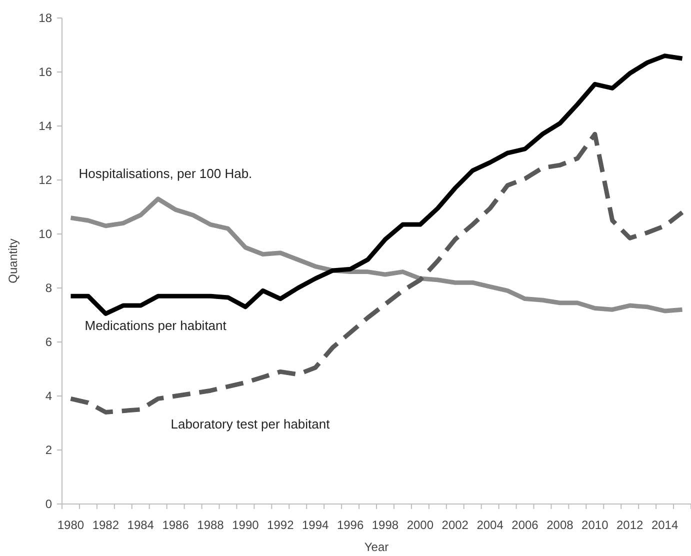  What do you see at coordinates (45, 126) in the screenshot?
I see `y-tick-label: 14` at bounding box center [45, 126].